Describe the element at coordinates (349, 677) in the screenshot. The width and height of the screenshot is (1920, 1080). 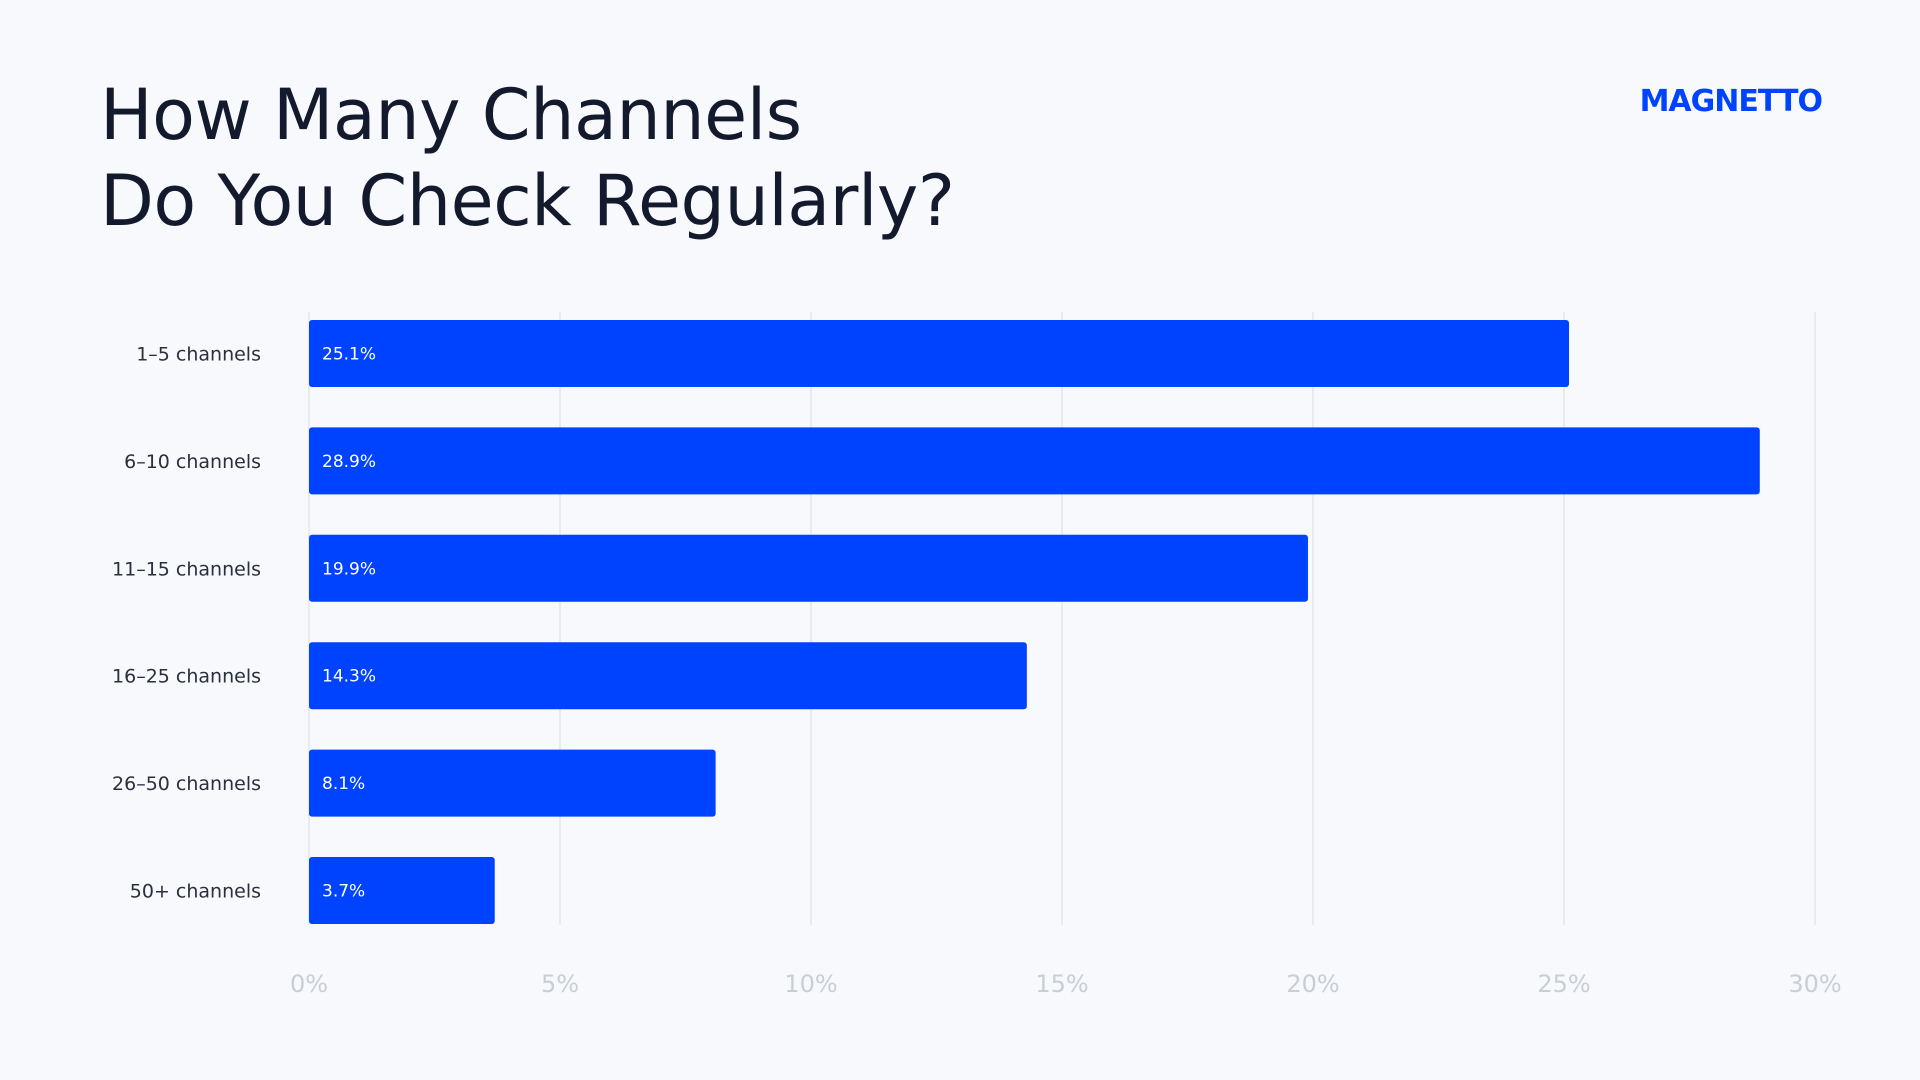
I see `value-label: 14.3%` at that location.